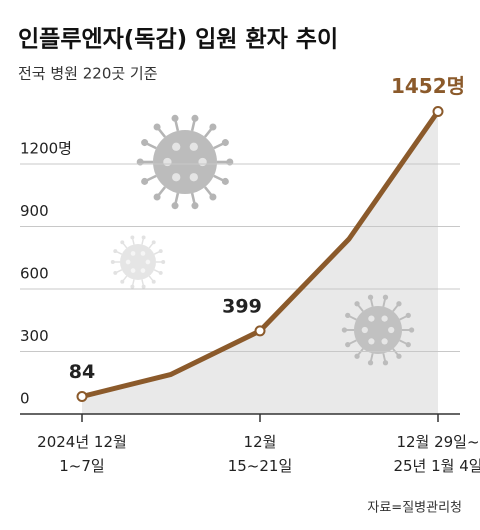  Describe the element at coordinates (82, 454) in the screenshot. I see `x-tick-label: 2024년 12월 1~7일` at that location.